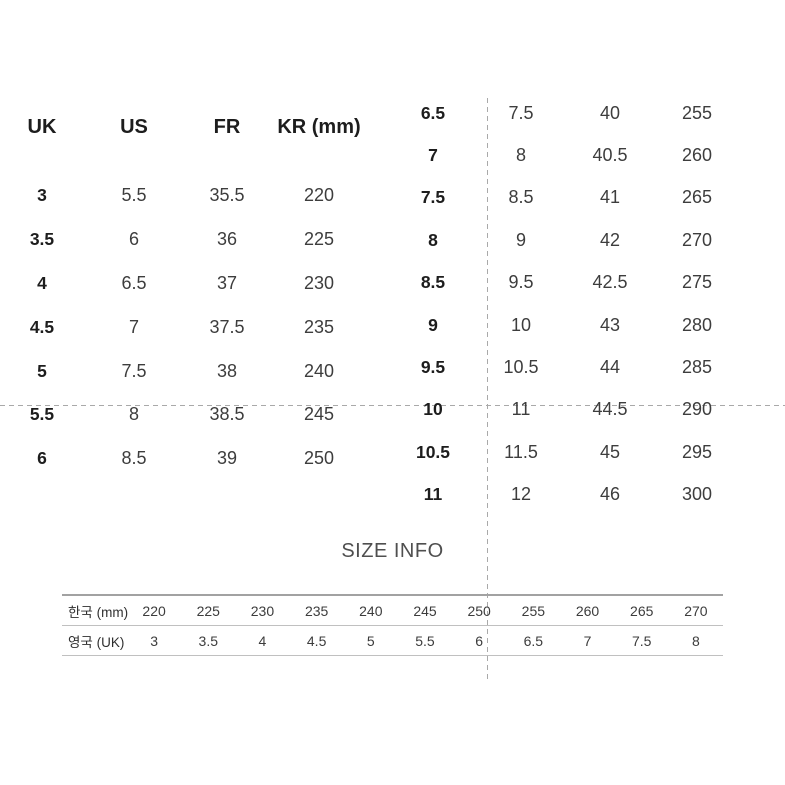 This screenshot has width=785, height=785. I want to click on uk-size-cell: 3.5, so click(42, 239).